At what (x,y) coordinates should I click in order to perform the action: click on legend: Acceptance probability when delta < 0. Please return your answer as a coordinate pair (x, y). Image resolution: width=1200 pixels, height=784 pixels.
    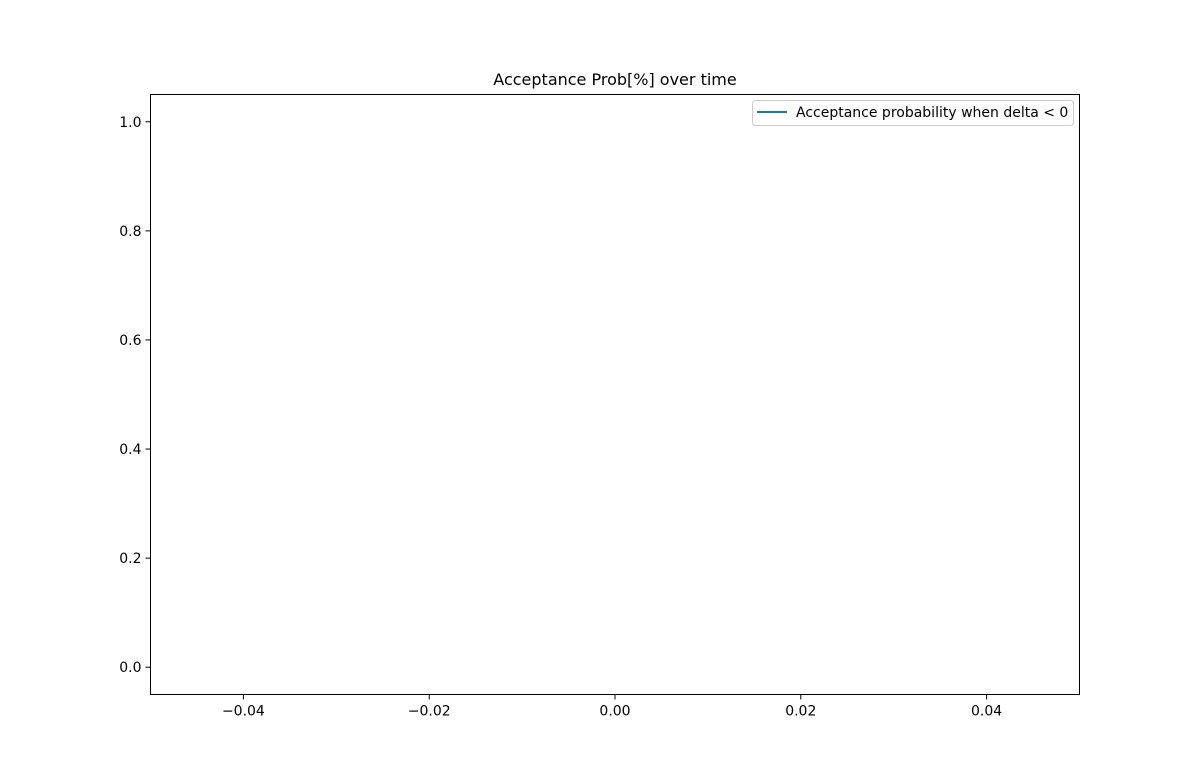
    Looking at the image, I should click on (913, 113).